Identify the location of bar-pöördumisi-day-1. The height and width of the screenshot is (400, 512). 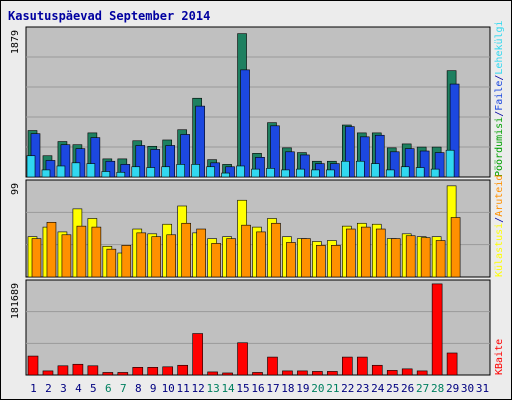
(31, 166).